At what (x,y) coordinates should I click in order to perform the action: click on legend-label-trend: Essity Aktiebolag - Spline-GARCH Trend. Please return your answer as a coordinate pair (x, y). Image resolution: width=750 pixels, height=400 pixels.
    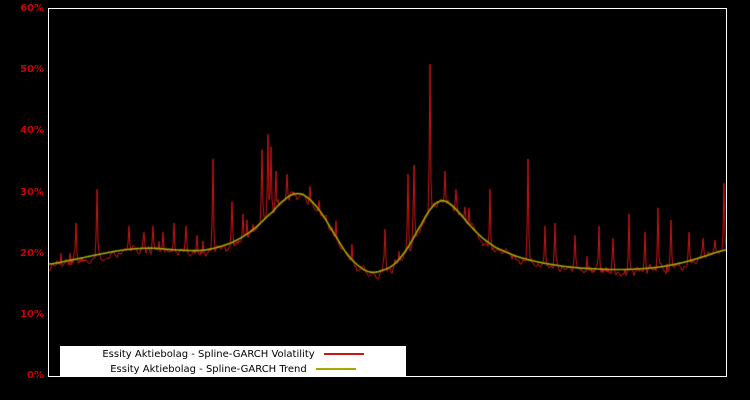
    Looking at the image, I should click on (208, 369).